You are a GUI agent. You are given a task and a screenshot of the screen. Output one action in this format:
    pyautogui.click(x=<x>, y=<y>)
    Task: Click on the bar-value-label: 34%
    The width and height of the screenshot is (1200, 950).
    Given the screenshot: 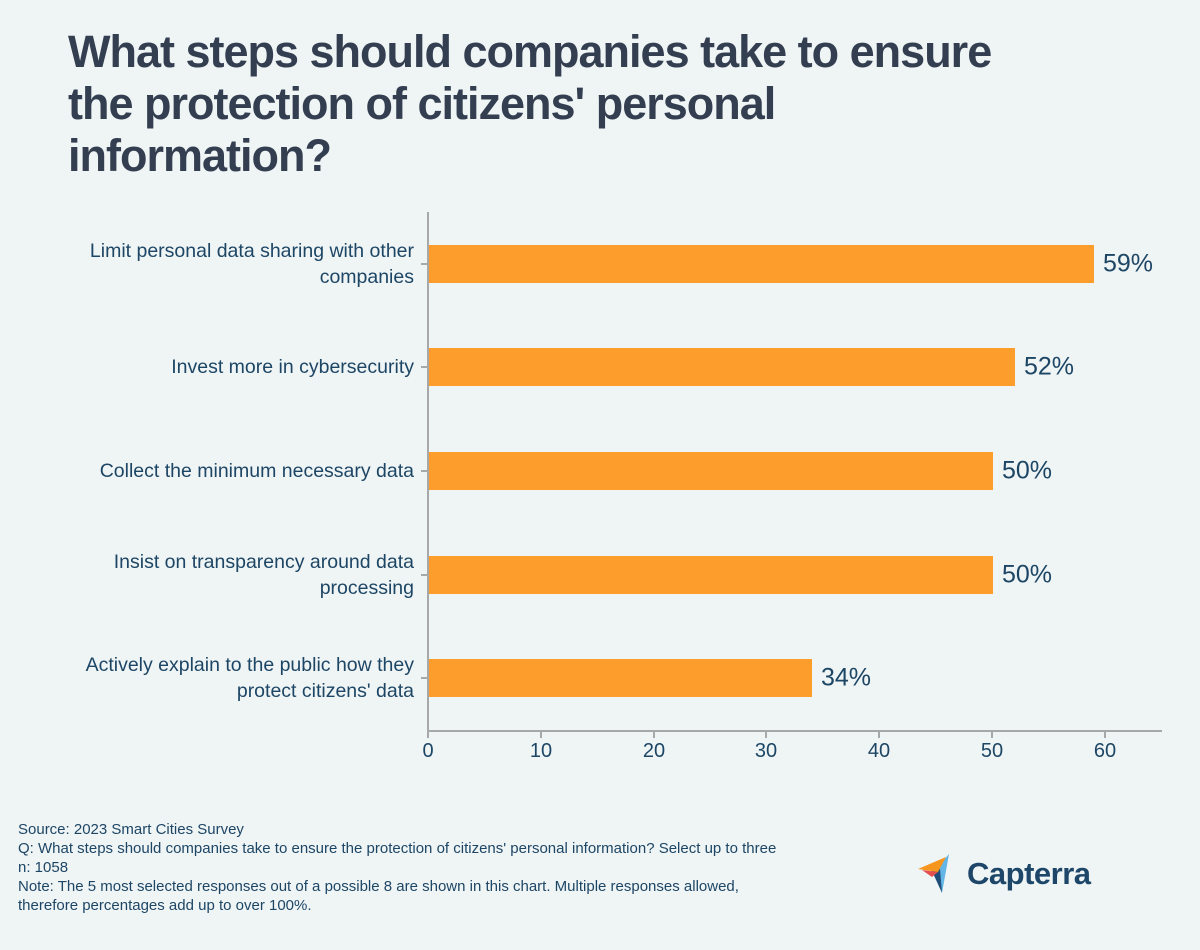 What is the action you would take?
    pyautogui.click(x=846, y=677)
    